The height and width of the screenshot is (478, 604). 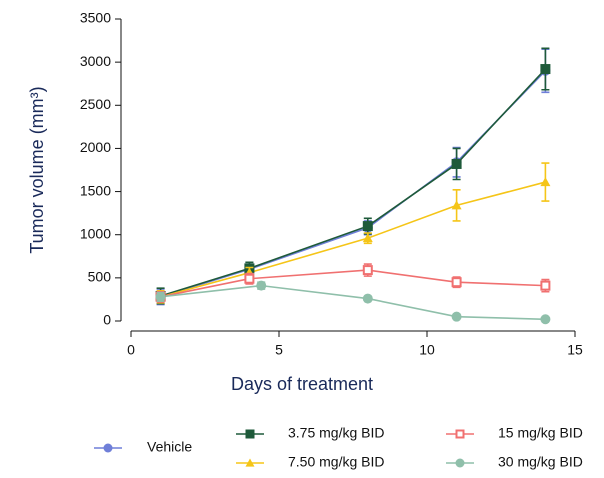 I want to click on x-axis-label: Days of treatment, so click(x=302, y=384).